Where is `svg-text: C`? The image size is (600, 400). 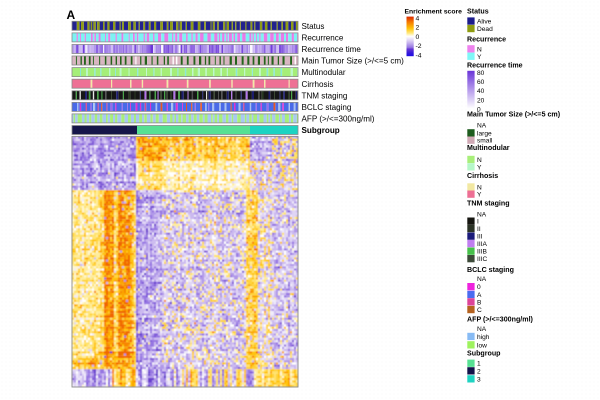 svg-text: C is located at coordinates (479, 310).